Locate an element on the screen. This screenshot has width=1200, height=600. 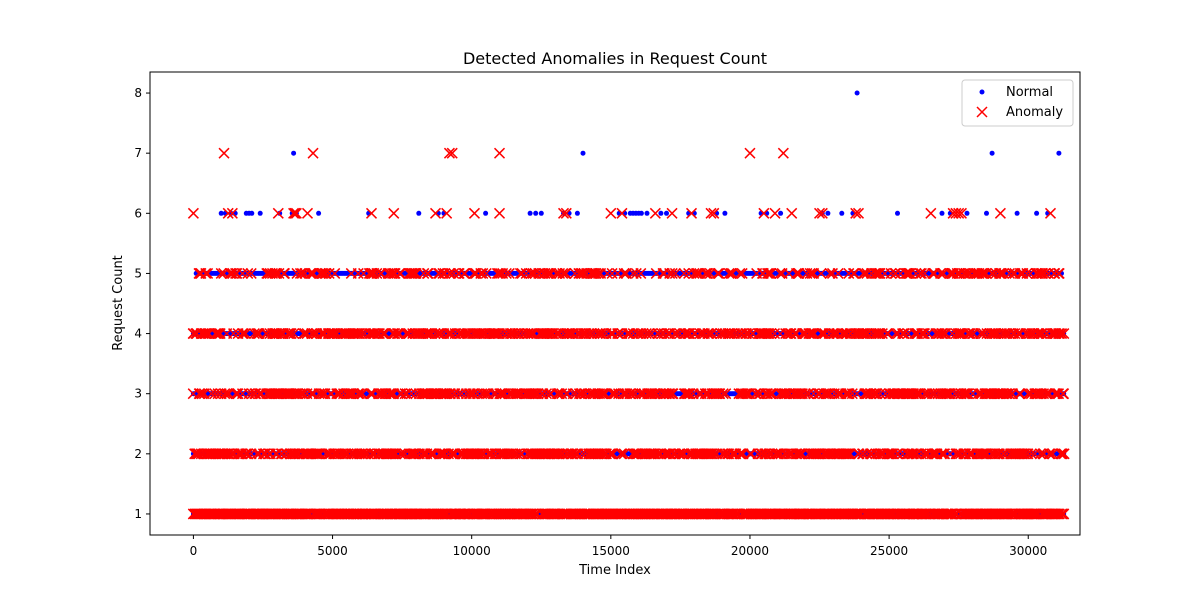
chart-title: Detected Anomalies in Request Count is located at coordinates (615, 58).